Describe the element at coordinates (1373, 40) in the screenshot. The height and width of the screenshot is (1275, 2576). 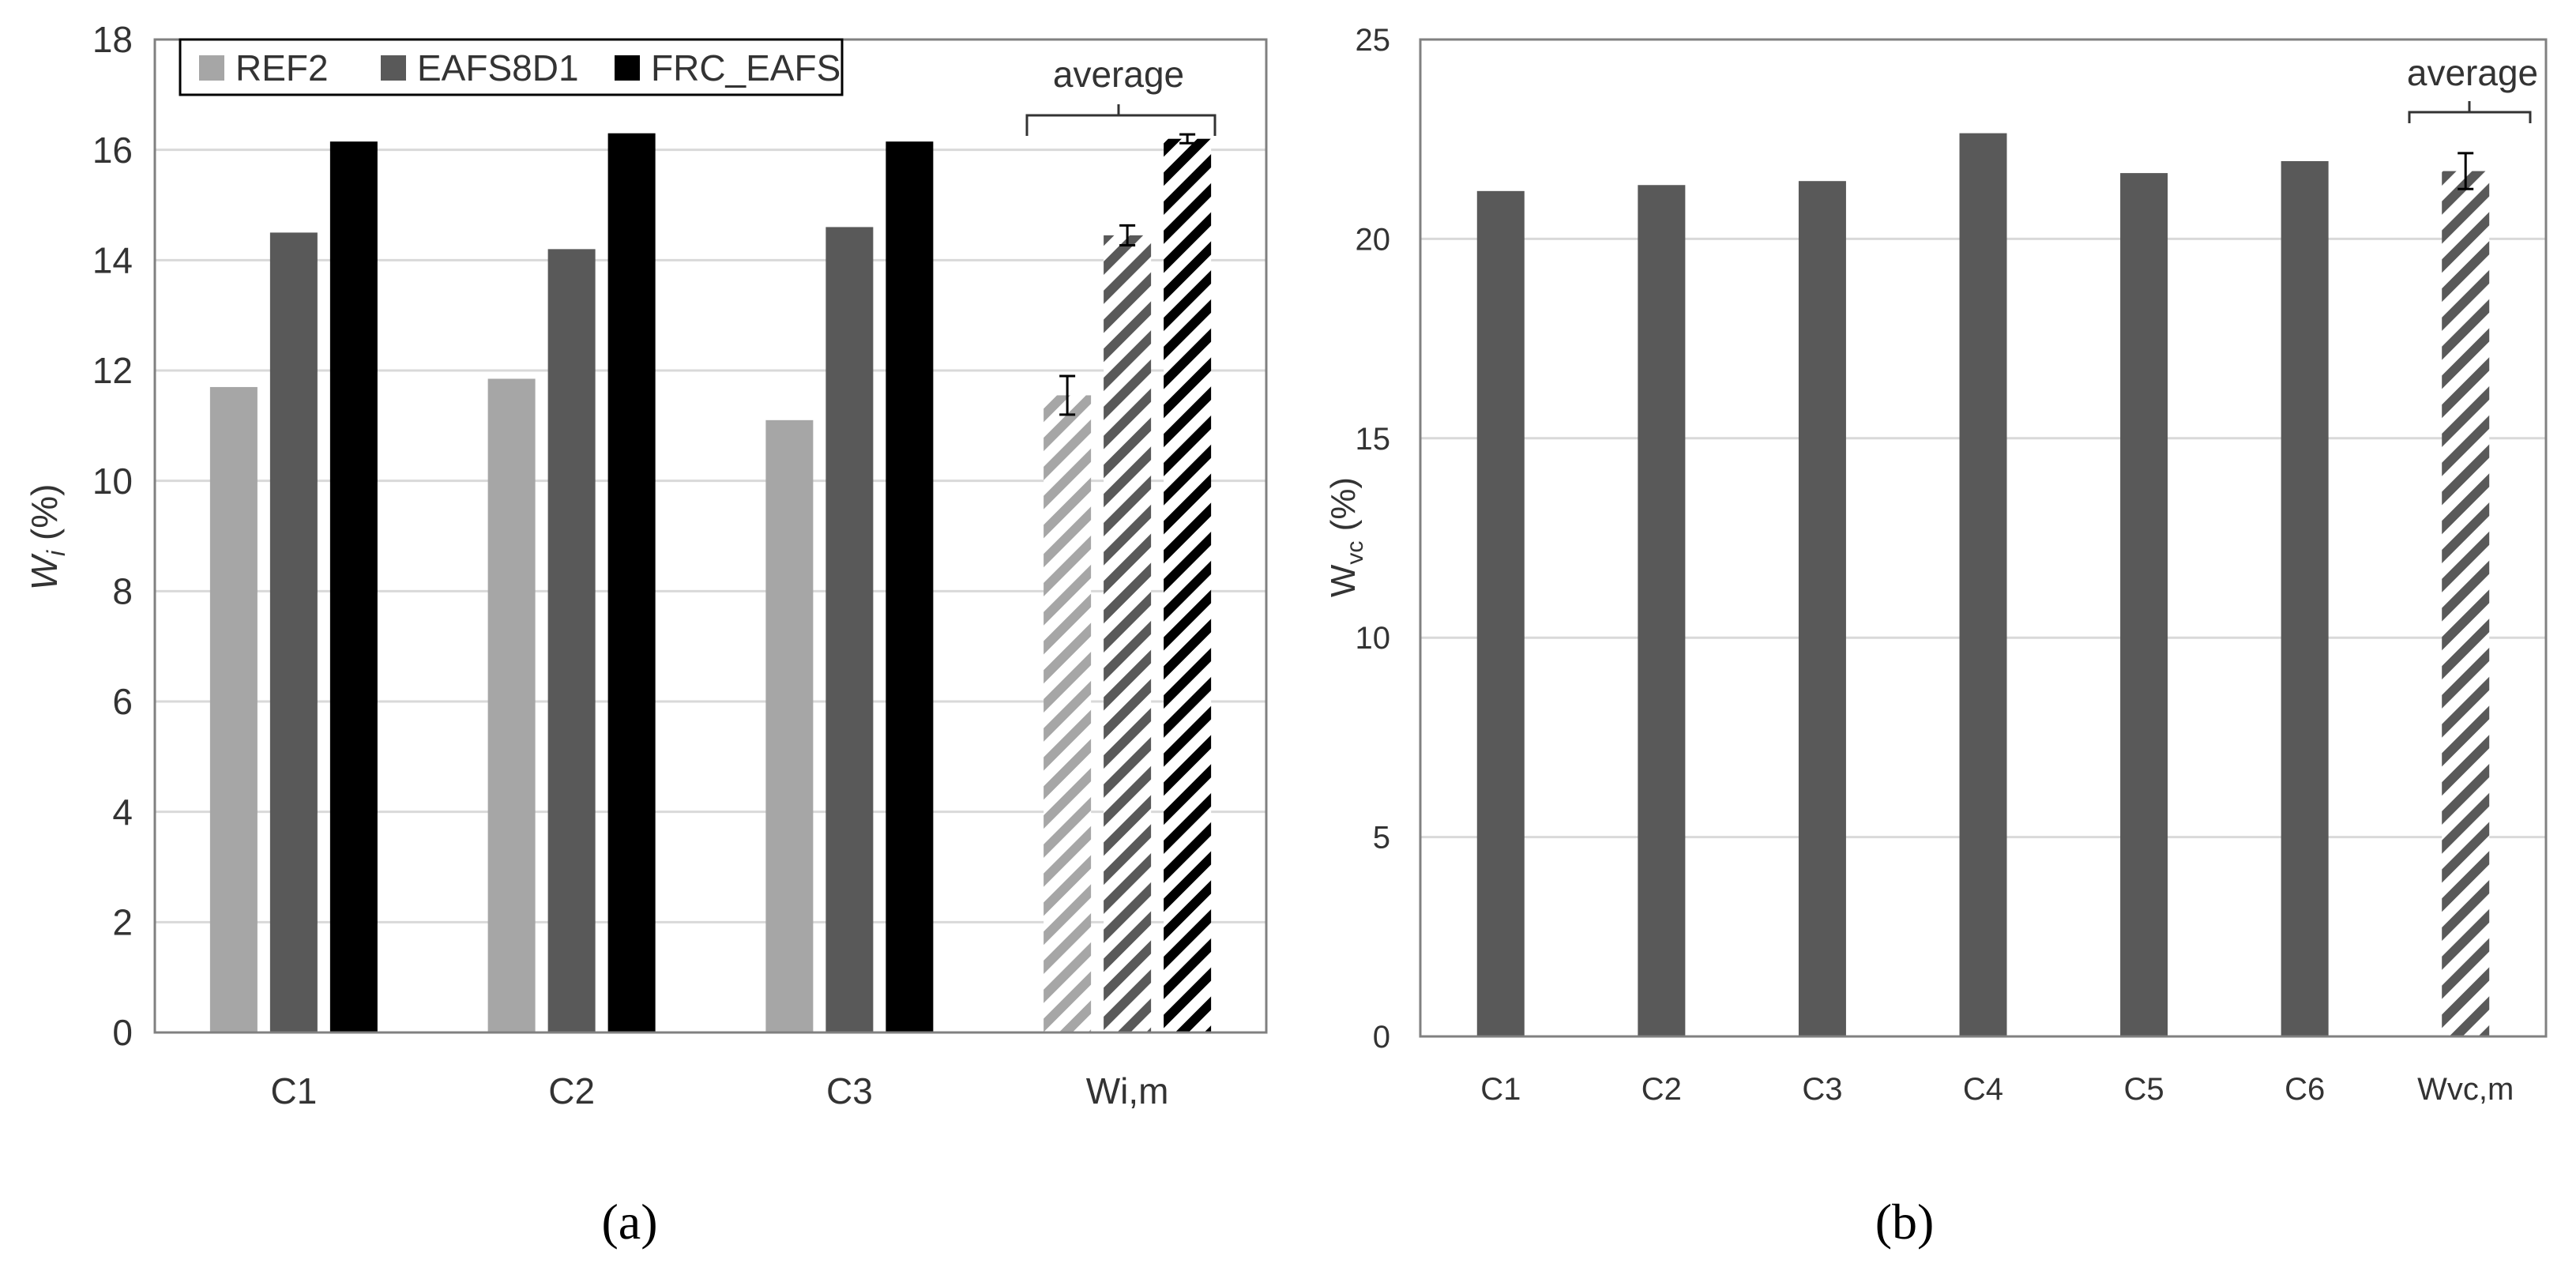
I see `y-tick-label: 25` at that location.